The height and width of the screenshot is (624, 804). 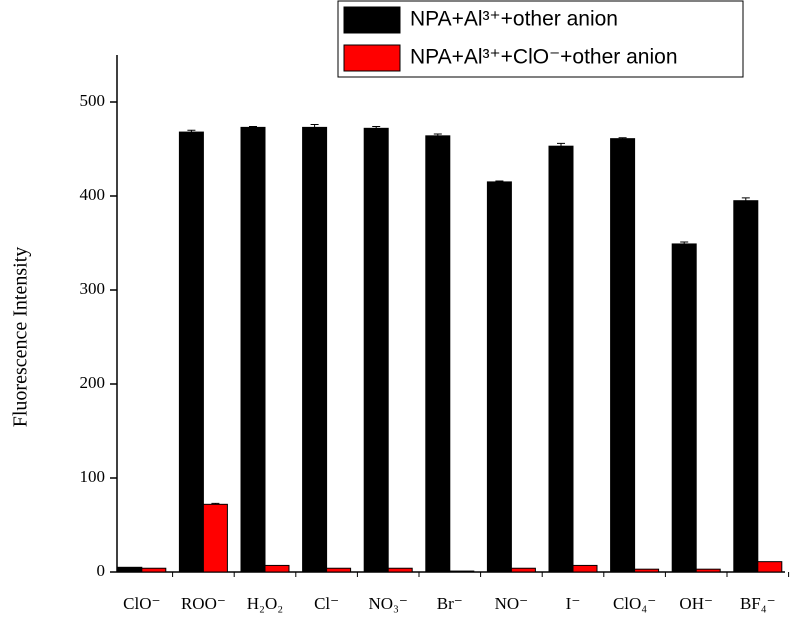 I want to click on x-tick-label: NO⁻, so click(x=512, y=603).